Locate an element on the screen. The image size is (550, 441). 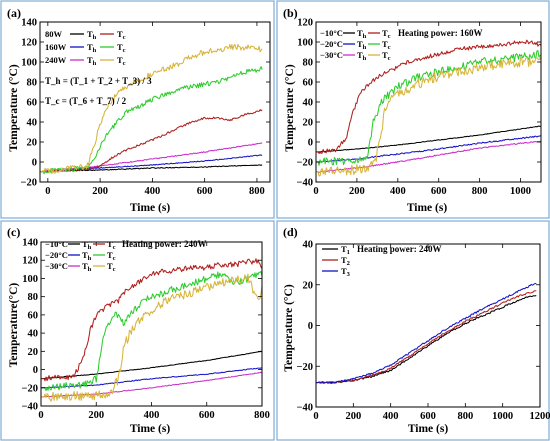
legend-a-row-2-label: 240W is located at coordinates (56, 60).